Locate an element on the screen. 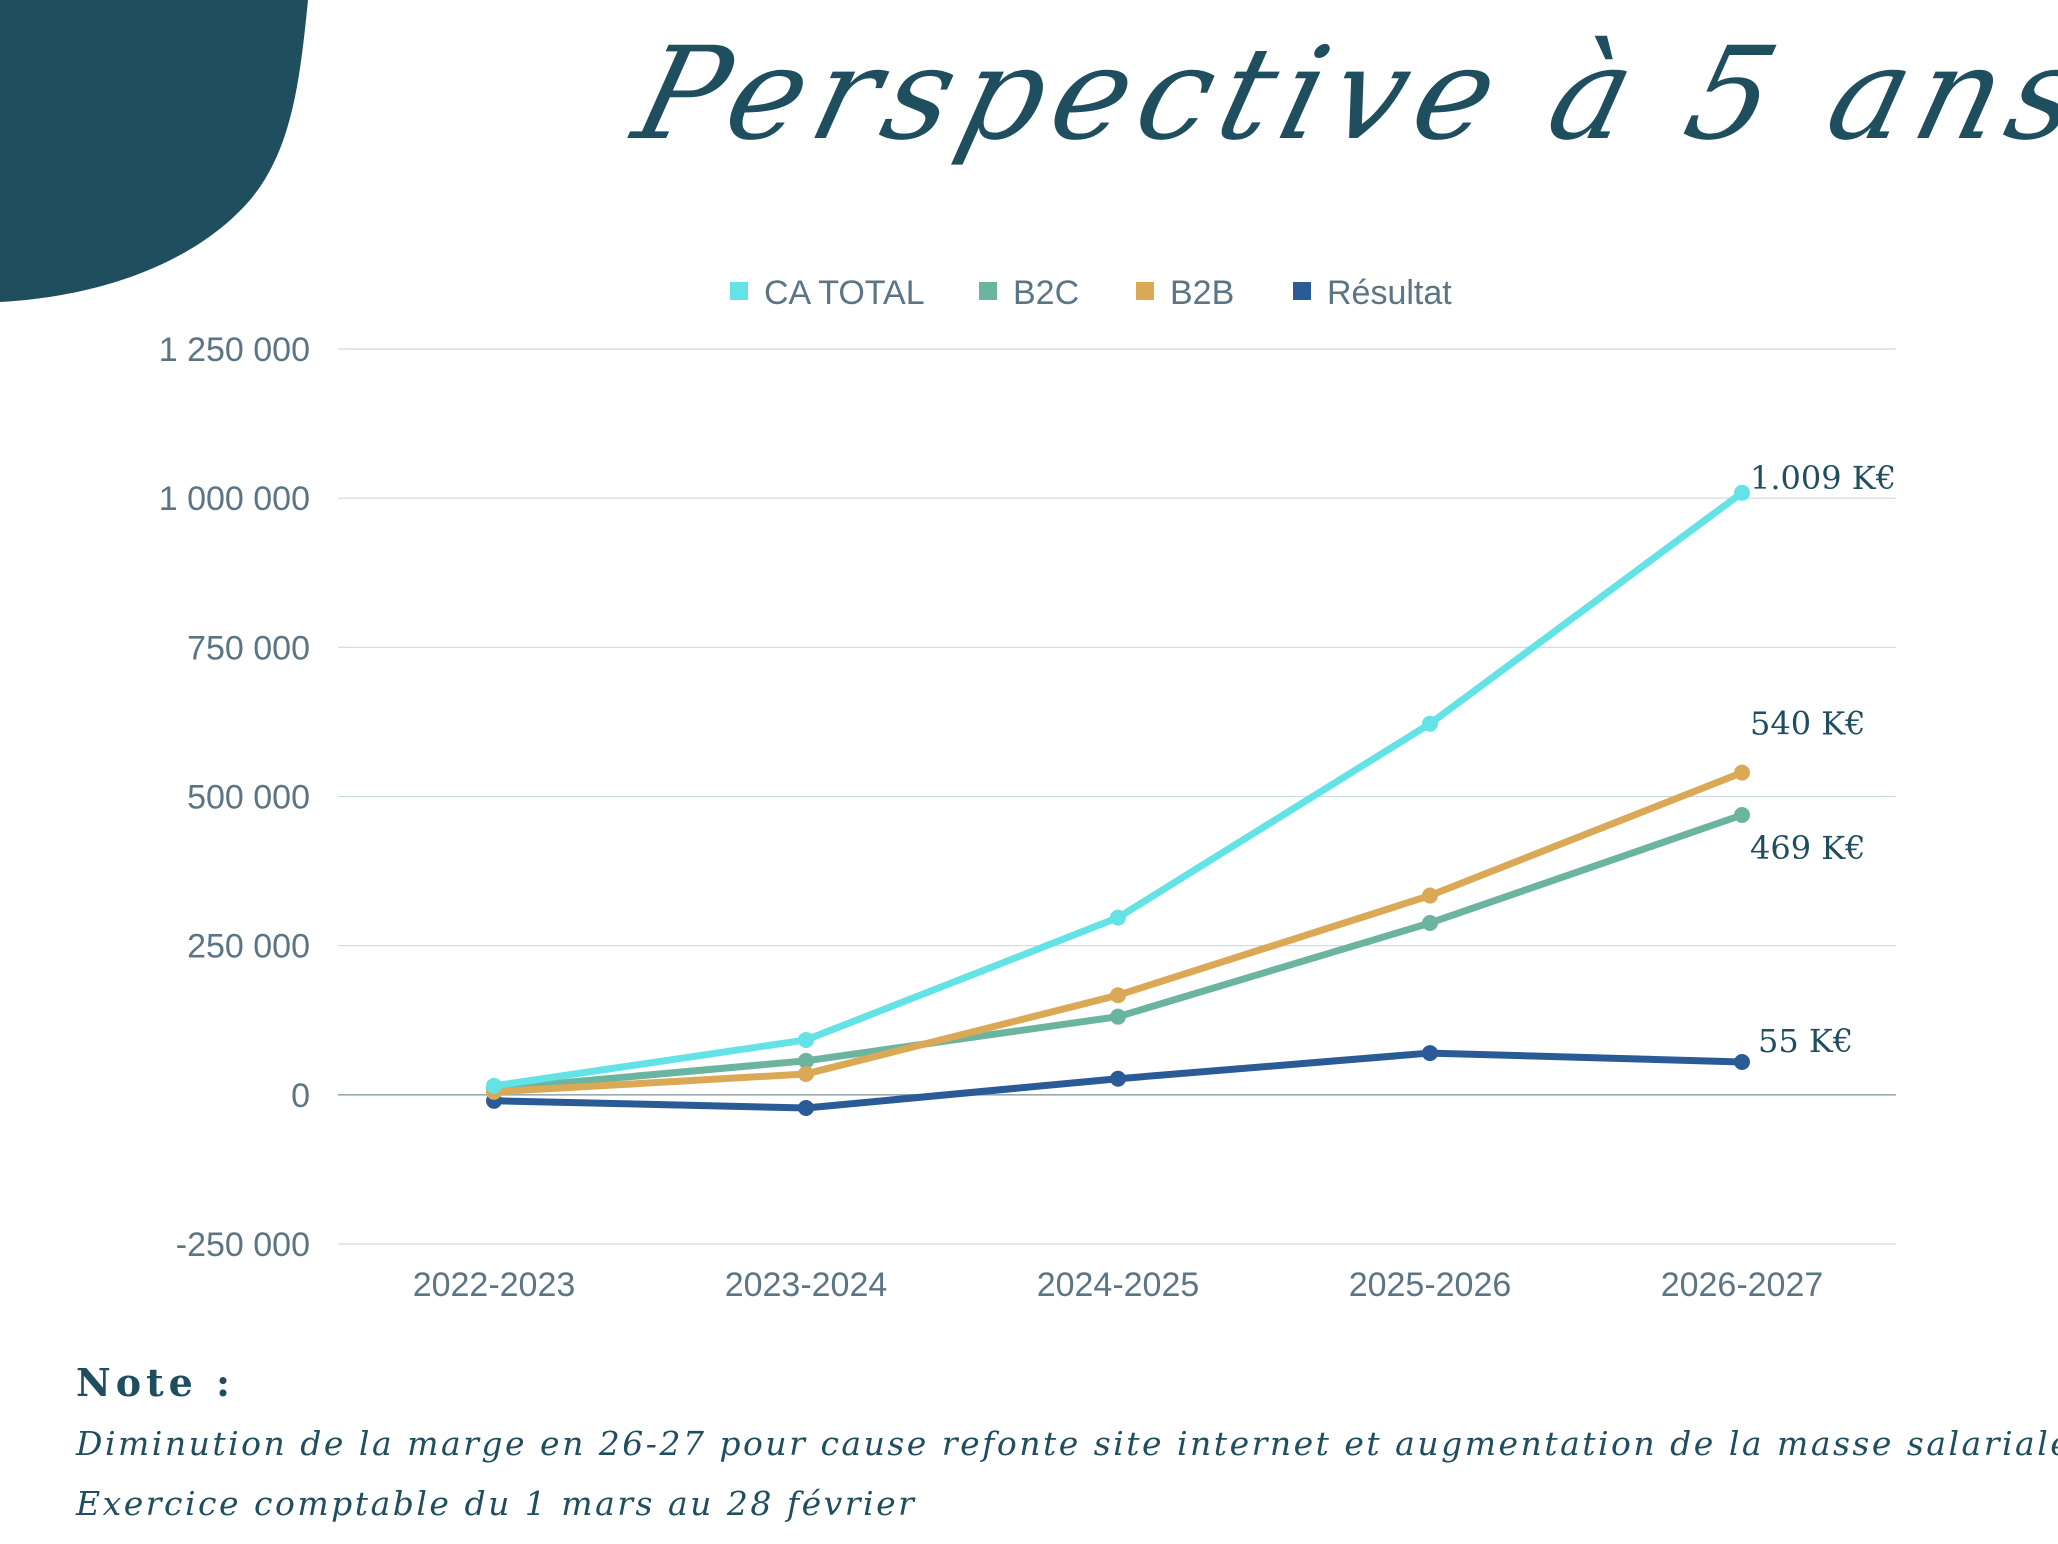 This screenshot has width=2058, height=1544. data-label: 1.009 K€ is located at coordinates (1823, 478).